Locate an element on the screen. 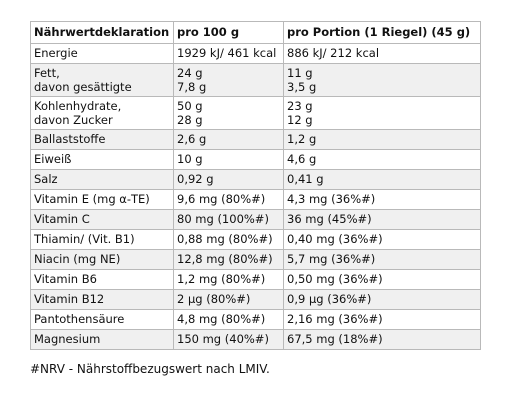 The image size is (512, 402). column-header-per-portion: pro Portion (1 Riegel) (45 g) is located at coordinates (382, 32).